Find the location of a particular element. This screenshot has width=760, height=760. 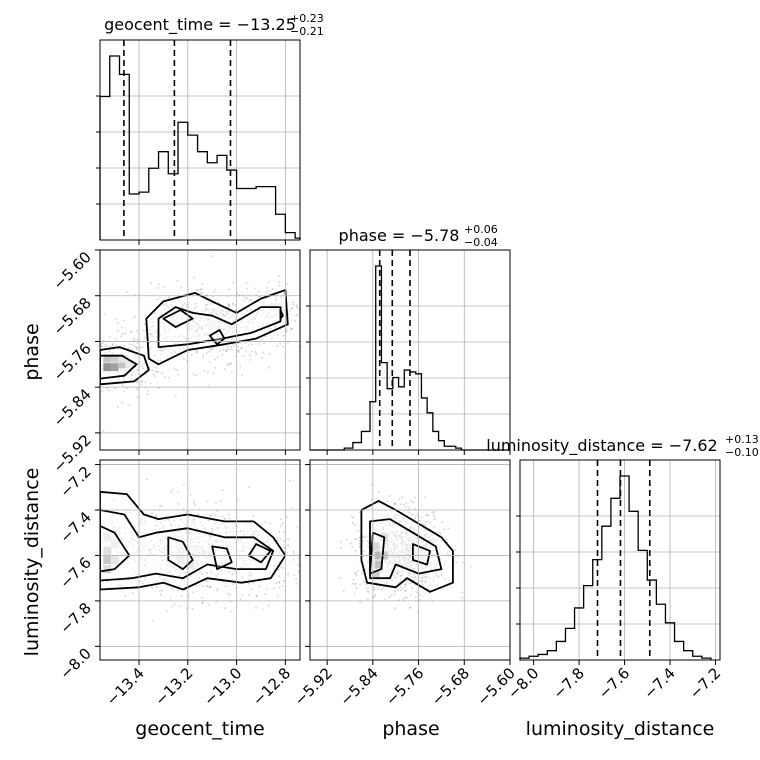

panel-hist-phase is located at coordinates (408, 352).